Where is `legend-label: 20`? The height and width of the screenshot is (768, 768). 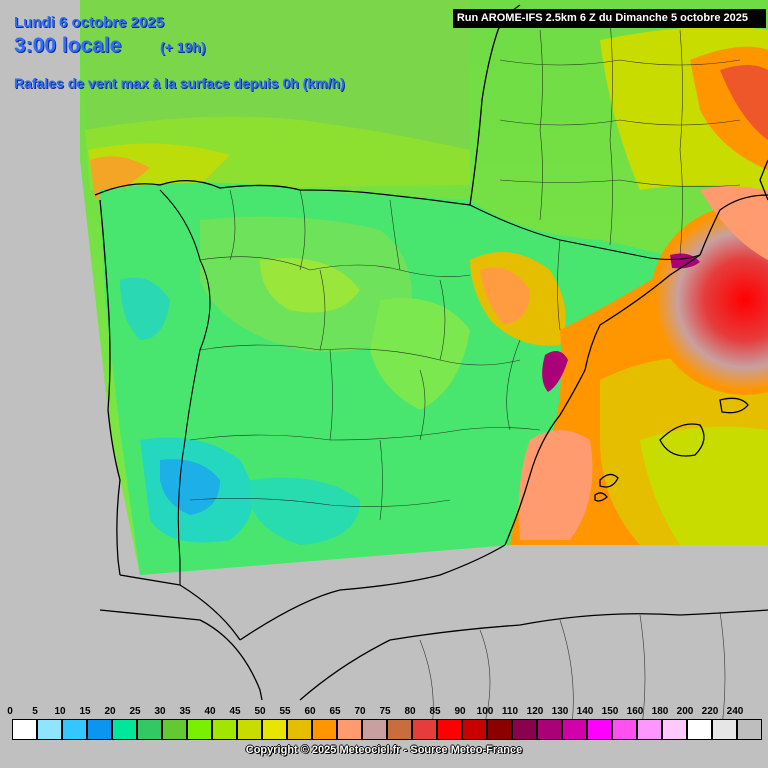
legend-label: 20 is located at coordinates (110, 711).